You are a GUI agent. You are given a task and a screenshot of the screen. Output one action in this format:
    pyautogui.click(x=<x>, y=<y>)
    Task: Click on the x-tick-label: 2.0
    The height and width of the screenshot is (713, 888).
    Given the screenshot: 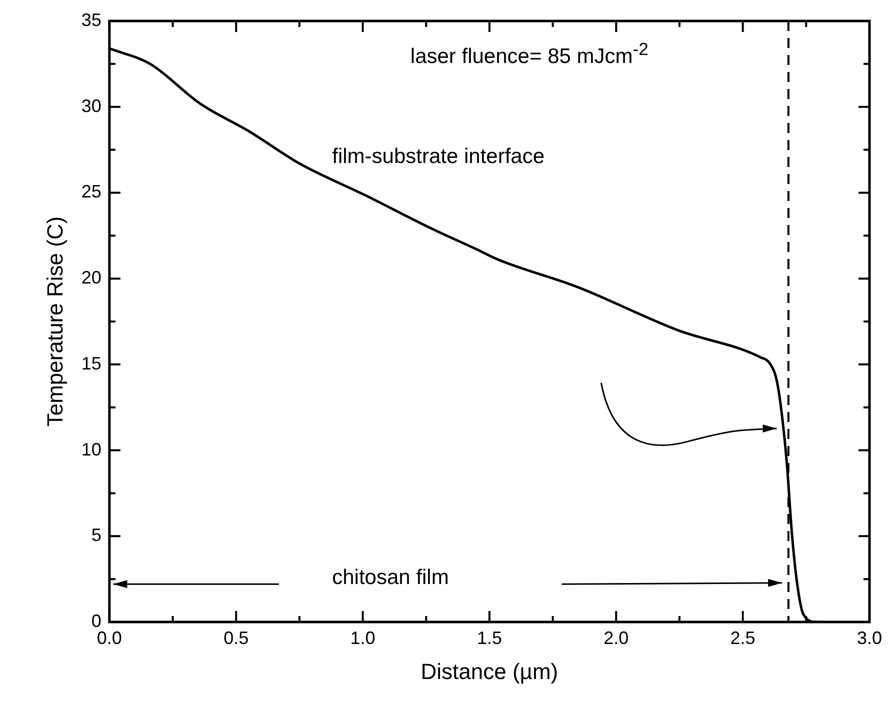 What is the action you would take?
    pyautogui.click(x=616, y=638)
    